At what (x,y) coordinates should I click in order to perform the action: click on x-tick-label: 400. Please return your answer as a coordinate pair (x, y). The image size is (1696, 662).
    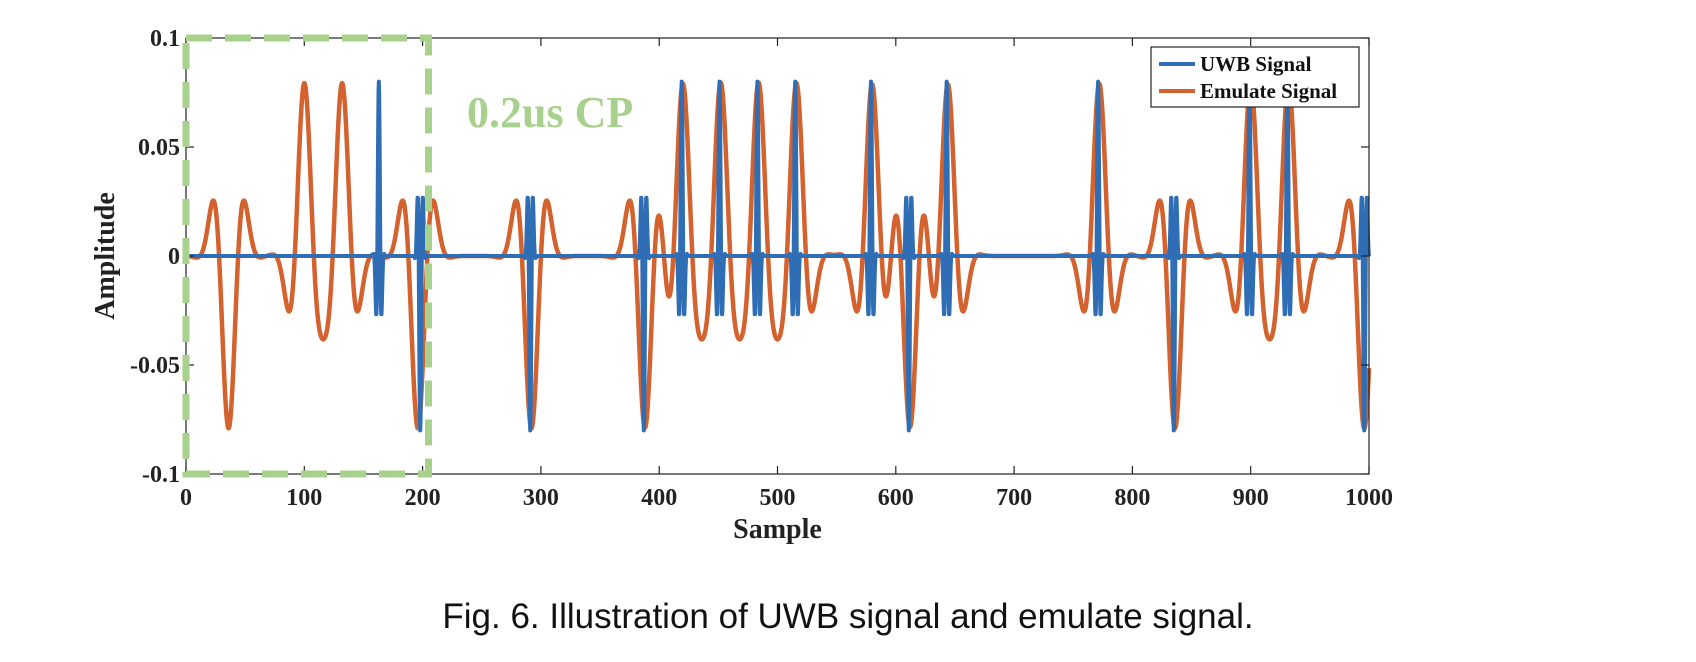
    Looking at the image, I should click on (659, 498).